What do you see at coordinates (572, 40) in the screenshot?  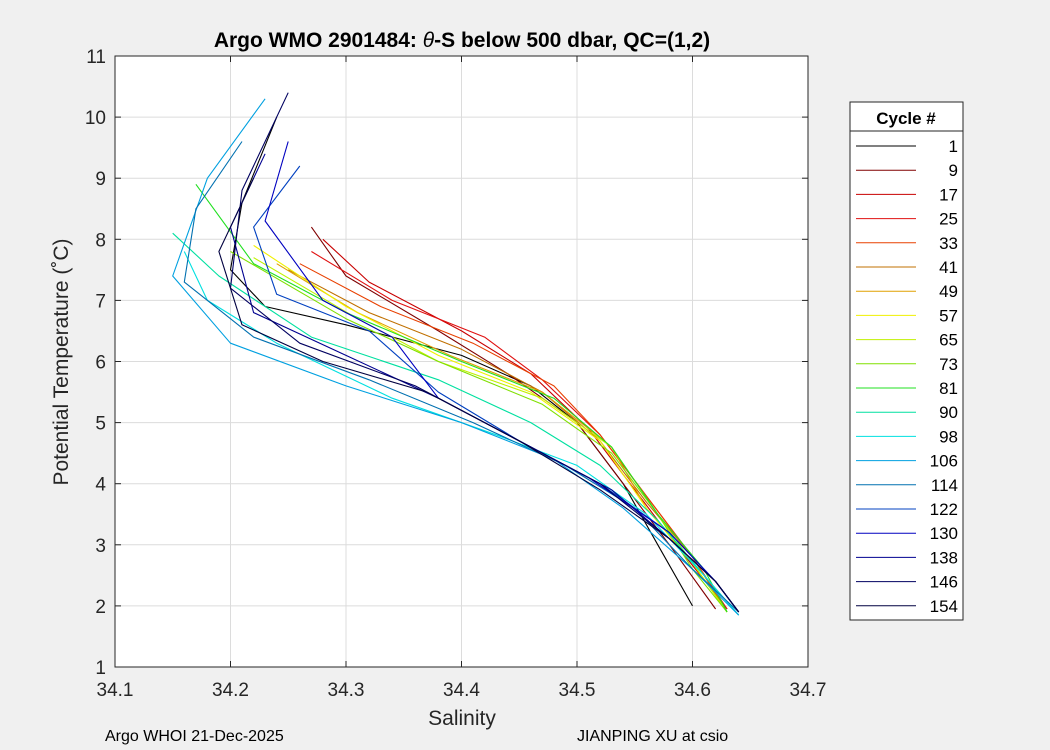 I see `title-suffix: -S below 500 dbar, QC=(1,2)` at bounding box center [572, 40].